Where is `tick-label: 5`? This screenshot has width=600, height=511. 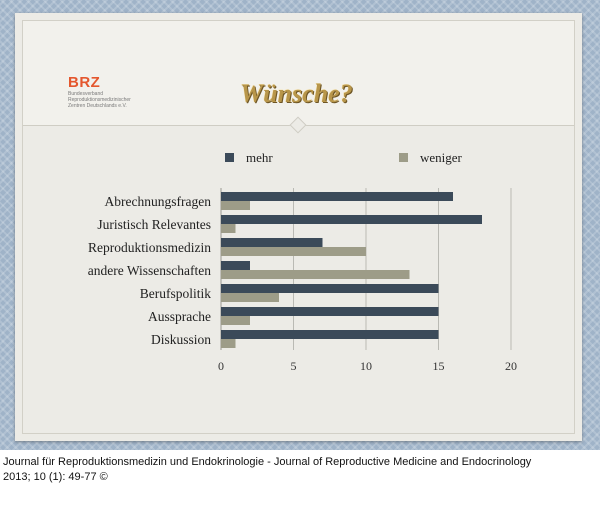
tick-label: 5 is located at coordinates (294, 366).